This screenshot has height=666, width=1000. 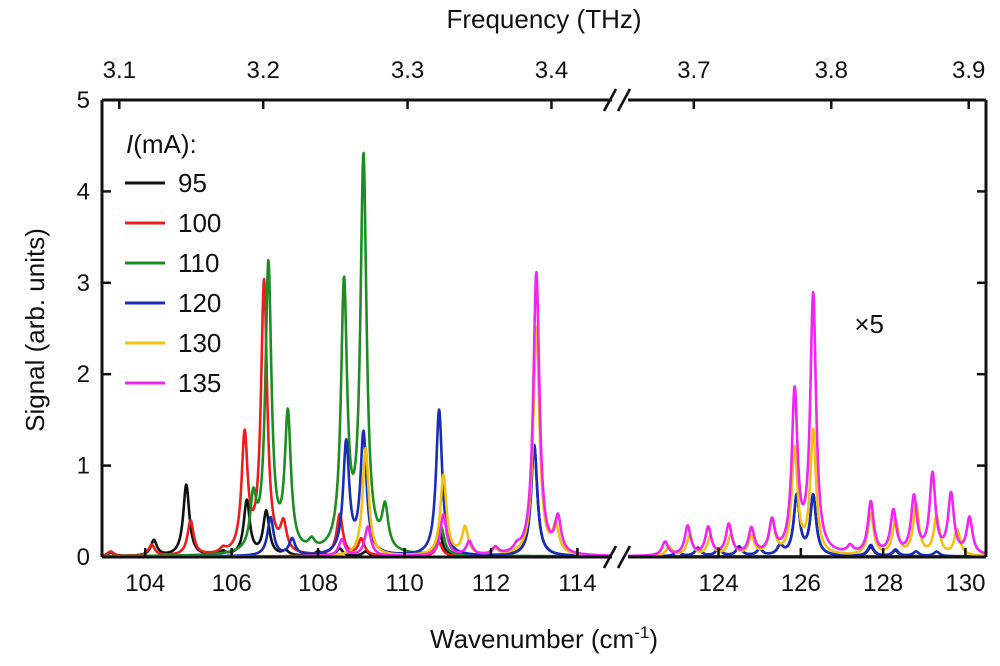 What do you see at coordinates (543, 19) in the screenshot?
I see `top-axis-title: Frequency (THz)` at bounding box center [543, 19].